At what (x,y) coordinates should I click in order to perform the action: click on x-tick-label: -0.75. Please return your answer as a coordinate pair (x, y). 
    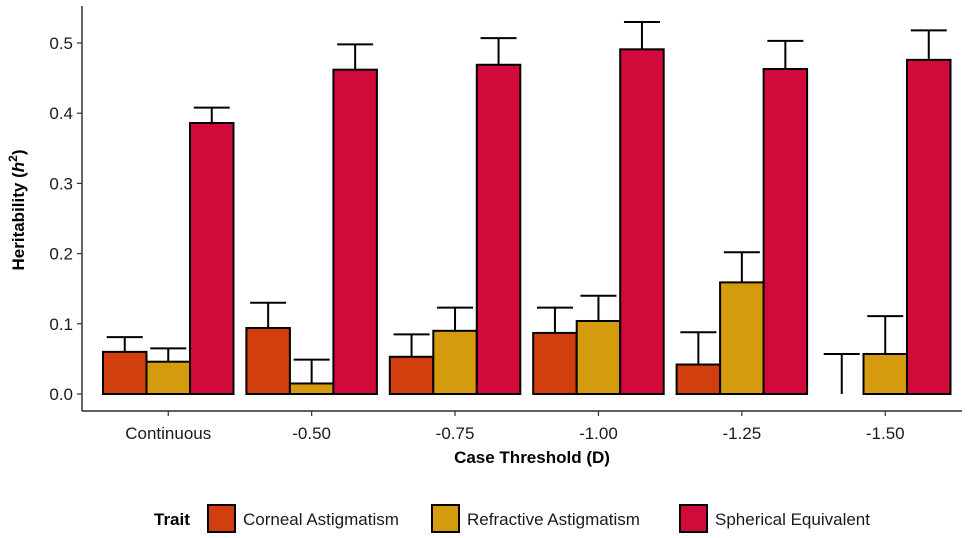
    Looking at the image, I should click on (455, 433).